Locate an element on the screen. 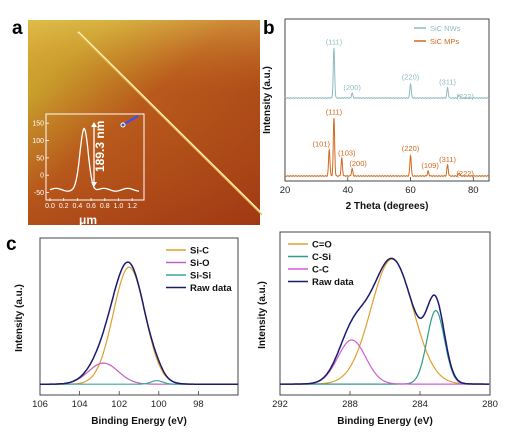  panel-label-a: a is located at coordinates (17, 28).